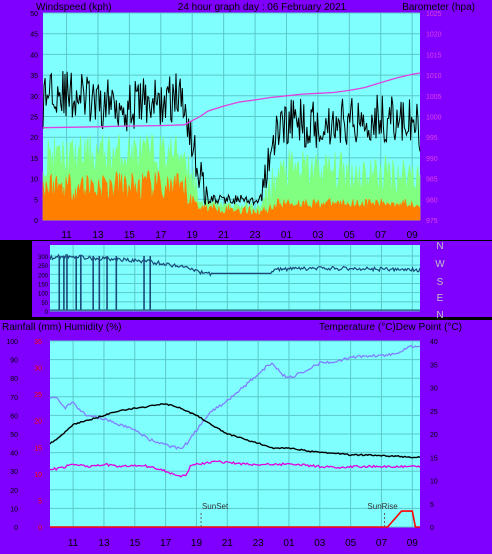  What do you see at coordinates (235, 265) in the screenshot?
I see `wind-direction-line` at bounding box center [235, 265].